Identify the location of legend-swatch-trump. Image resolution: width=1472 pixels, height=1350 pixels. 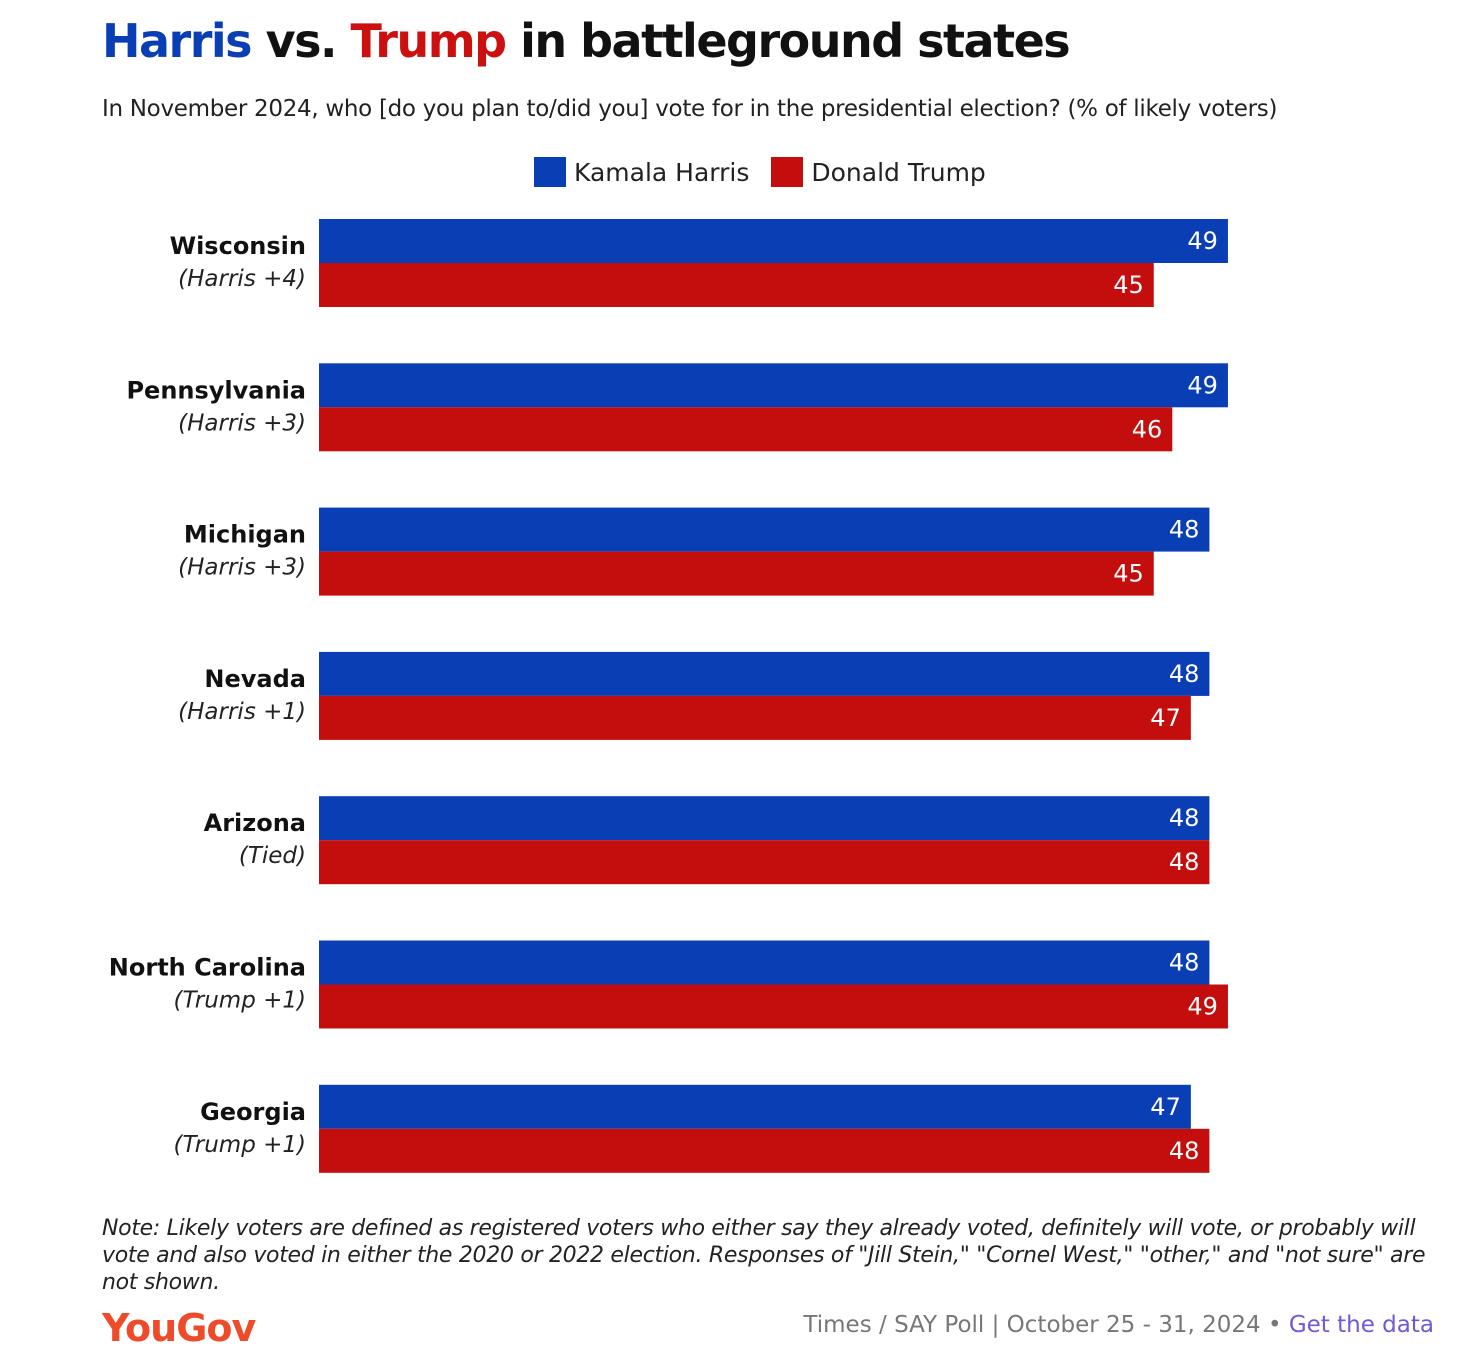
(787, 172).